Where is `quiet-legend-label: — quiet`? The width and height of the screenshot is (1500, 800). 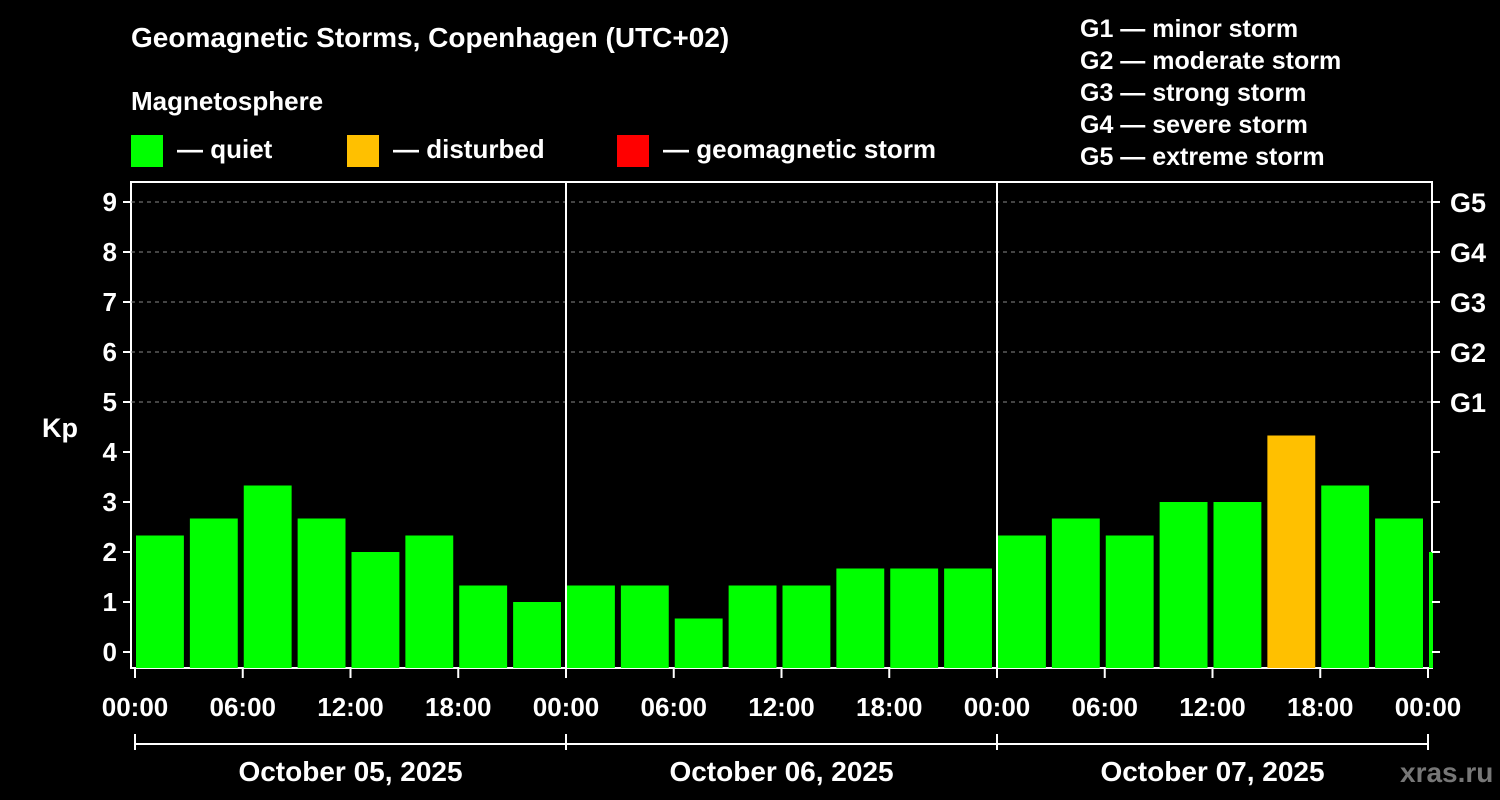 quiet-legend-label: — quiet is located at coordinates (225, 149).